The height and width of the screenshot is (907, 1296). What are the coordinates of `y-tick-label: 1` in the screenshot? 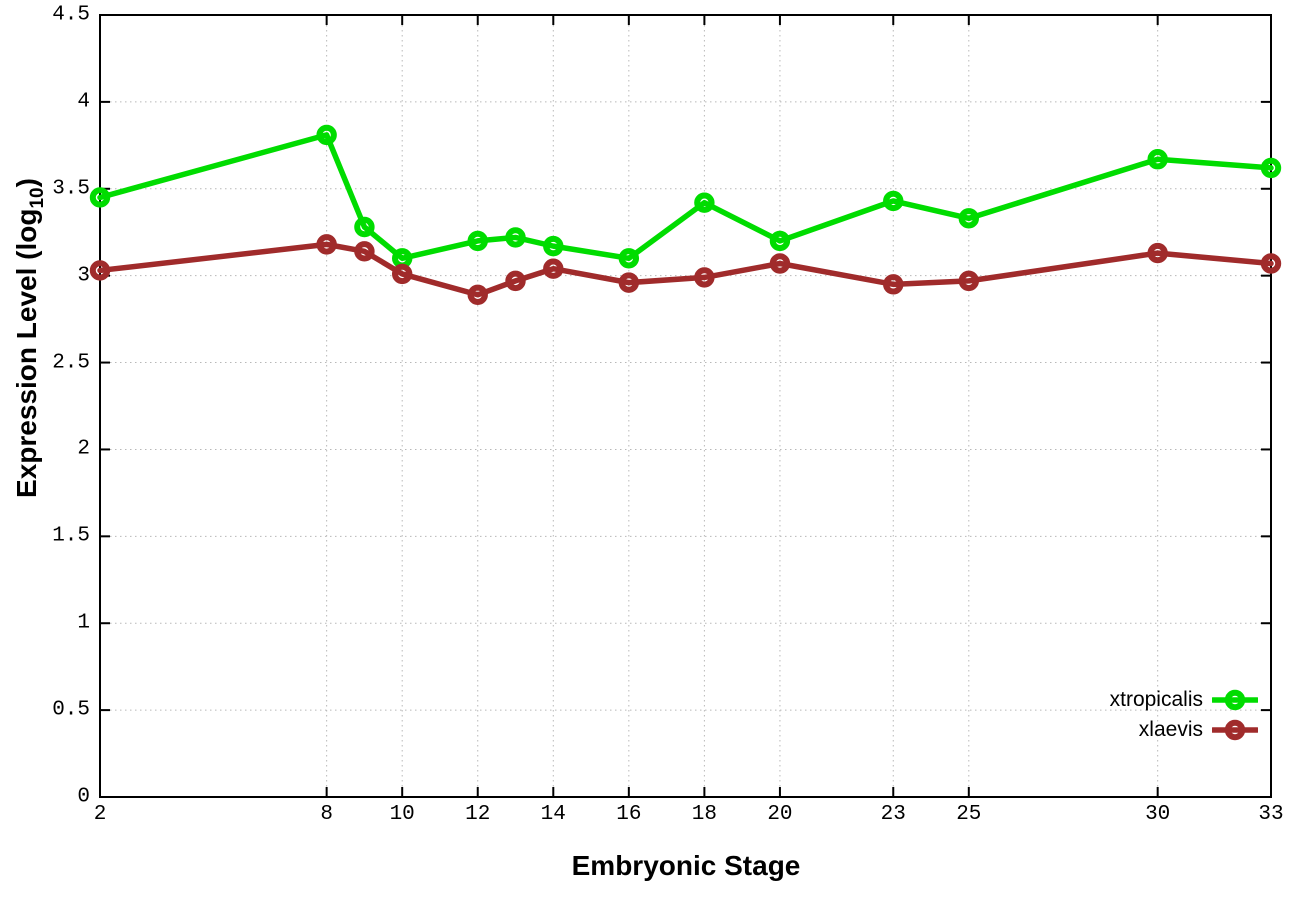 It's located at (83, 623).